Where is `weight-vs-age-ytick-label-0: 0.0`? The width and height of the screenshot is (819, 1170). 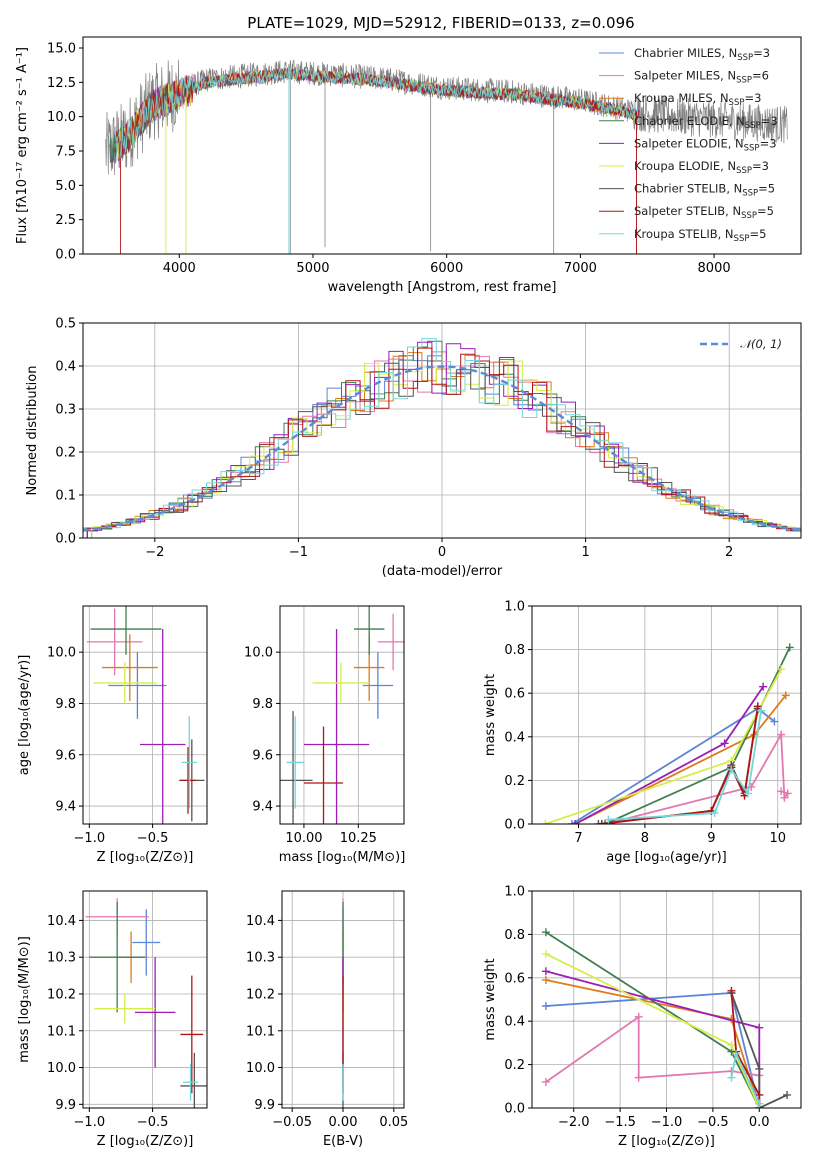
weight-vs-age-ytick-label-0: 0.0 is located at coordinates (514, 825).